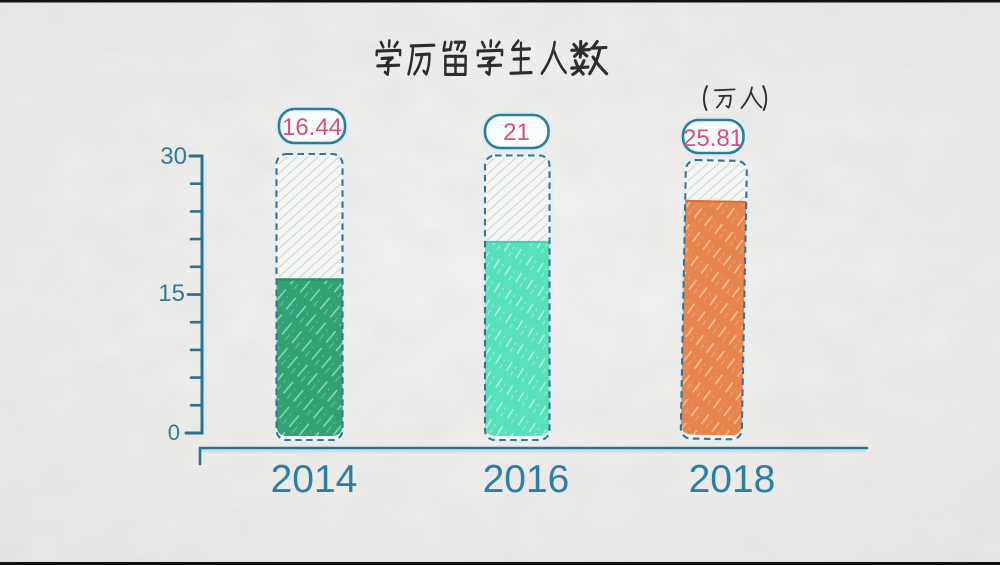 This screenshot has width=1000, height=565. What do you see at coordinates (312, 127) in the screenshot?
I see `svg-text: 16.44` at bounding box center [312, 127].